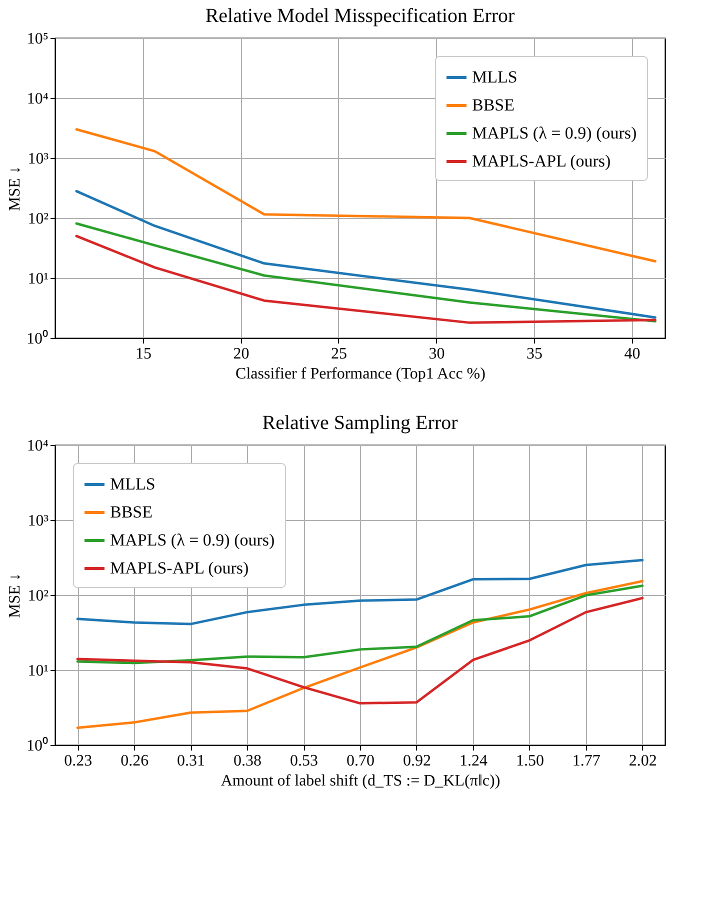 The height and width of the screenshot is (903, 713). Describe the element at coordinates (360, 16) in the screenshot. I see `chart-title: Relative Model Misspecification Error` at that location.